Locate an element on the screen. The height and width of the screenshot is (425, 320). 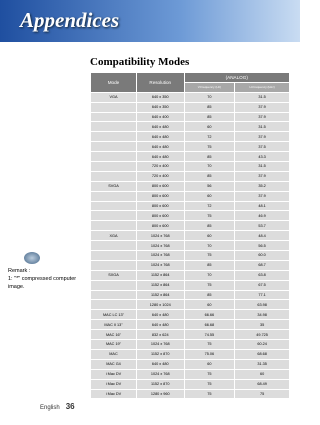
banner-title: Appendices is located at coordinates (70, 20).